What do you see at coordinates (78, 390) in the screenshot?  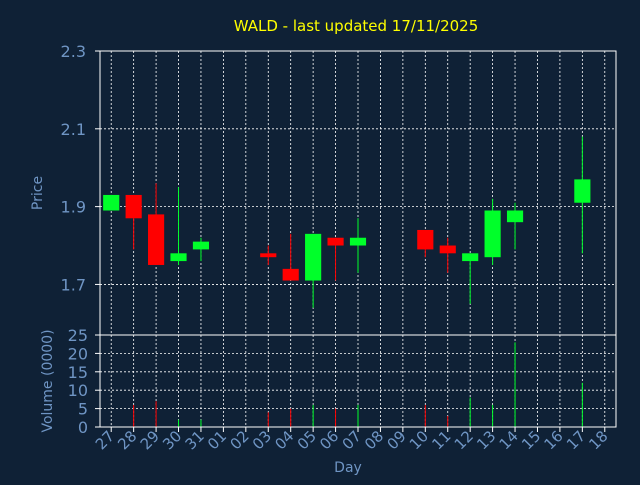 I see `volume-tick-label: 10` at bounding box center [78, 390].